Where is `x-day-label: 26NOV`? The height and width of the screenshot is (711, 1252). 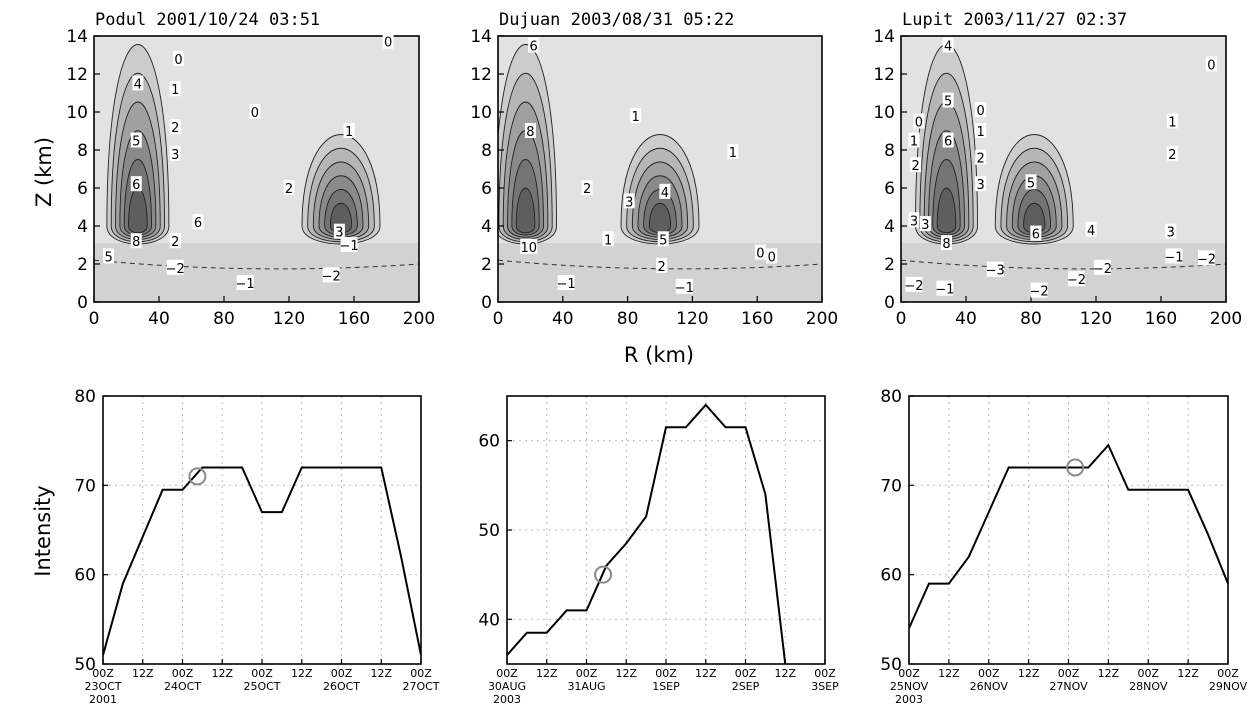 x-day-label: 26NOV is located at coordinates (989, 686).